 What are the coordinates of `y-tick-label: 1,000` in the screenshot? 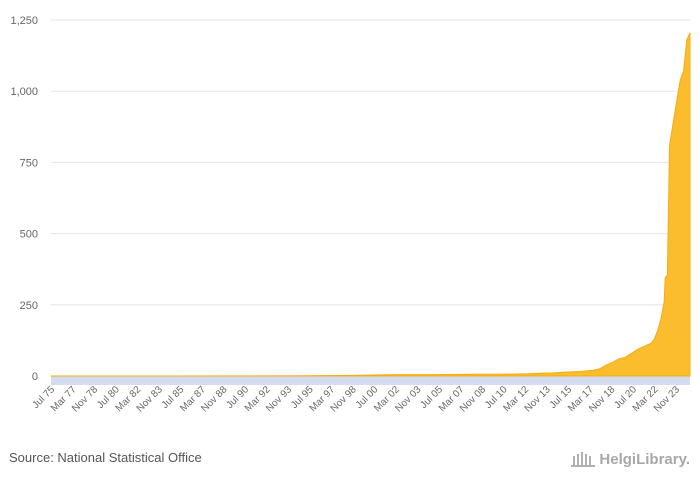 It's located at (24, 92).